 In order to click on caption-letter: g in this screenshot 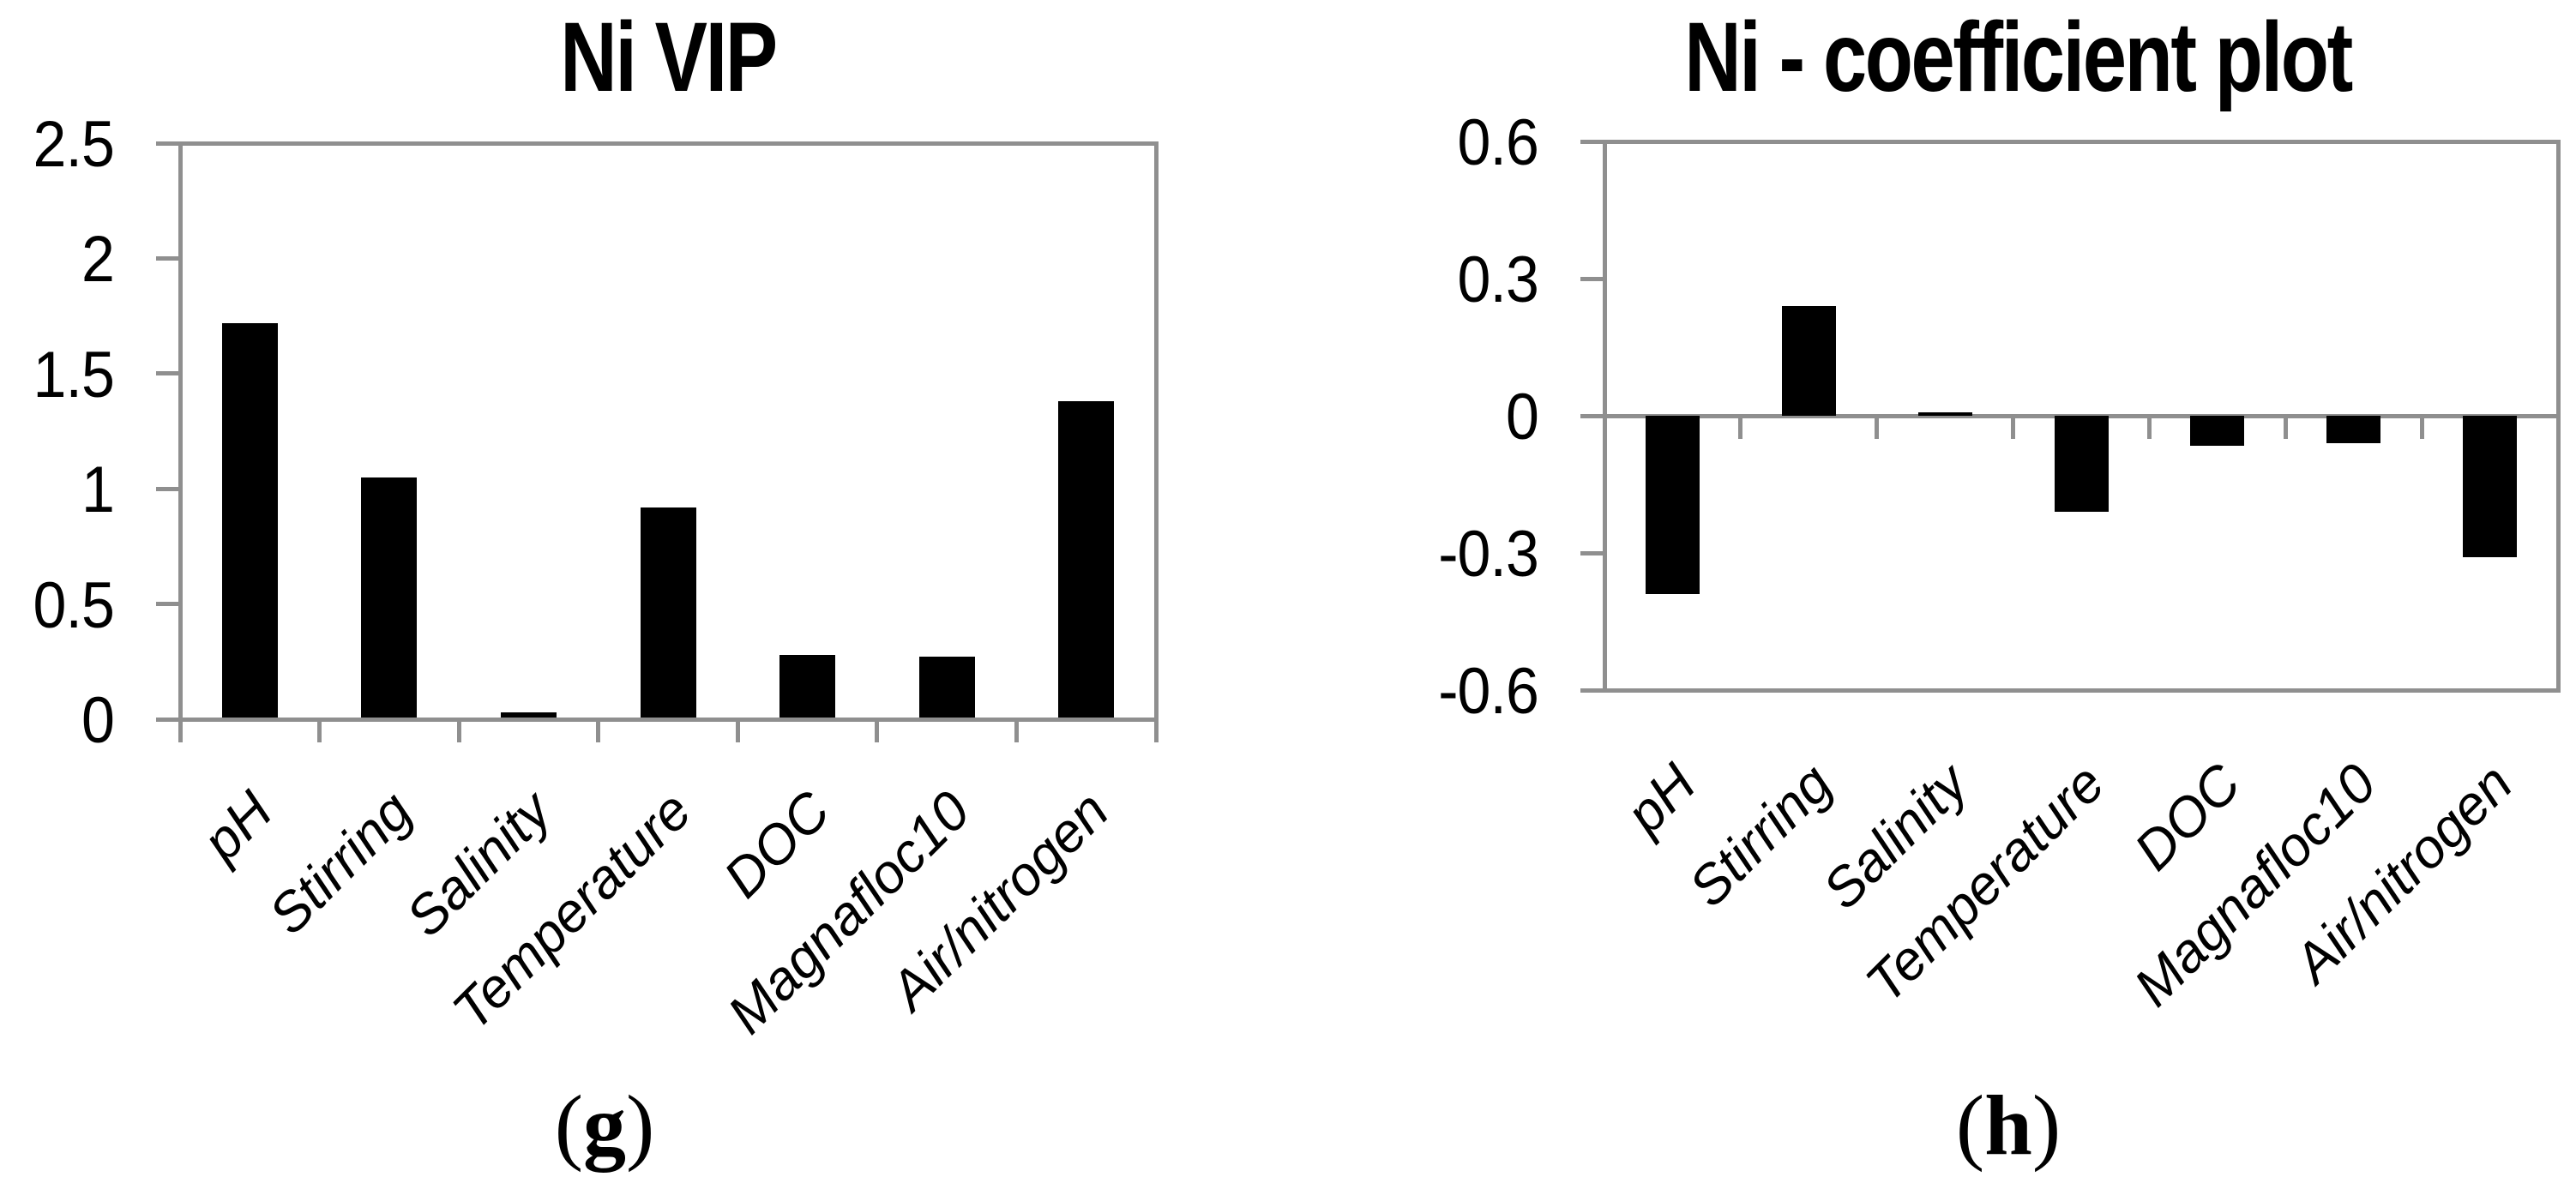, I will do `click(604, 1126)`.